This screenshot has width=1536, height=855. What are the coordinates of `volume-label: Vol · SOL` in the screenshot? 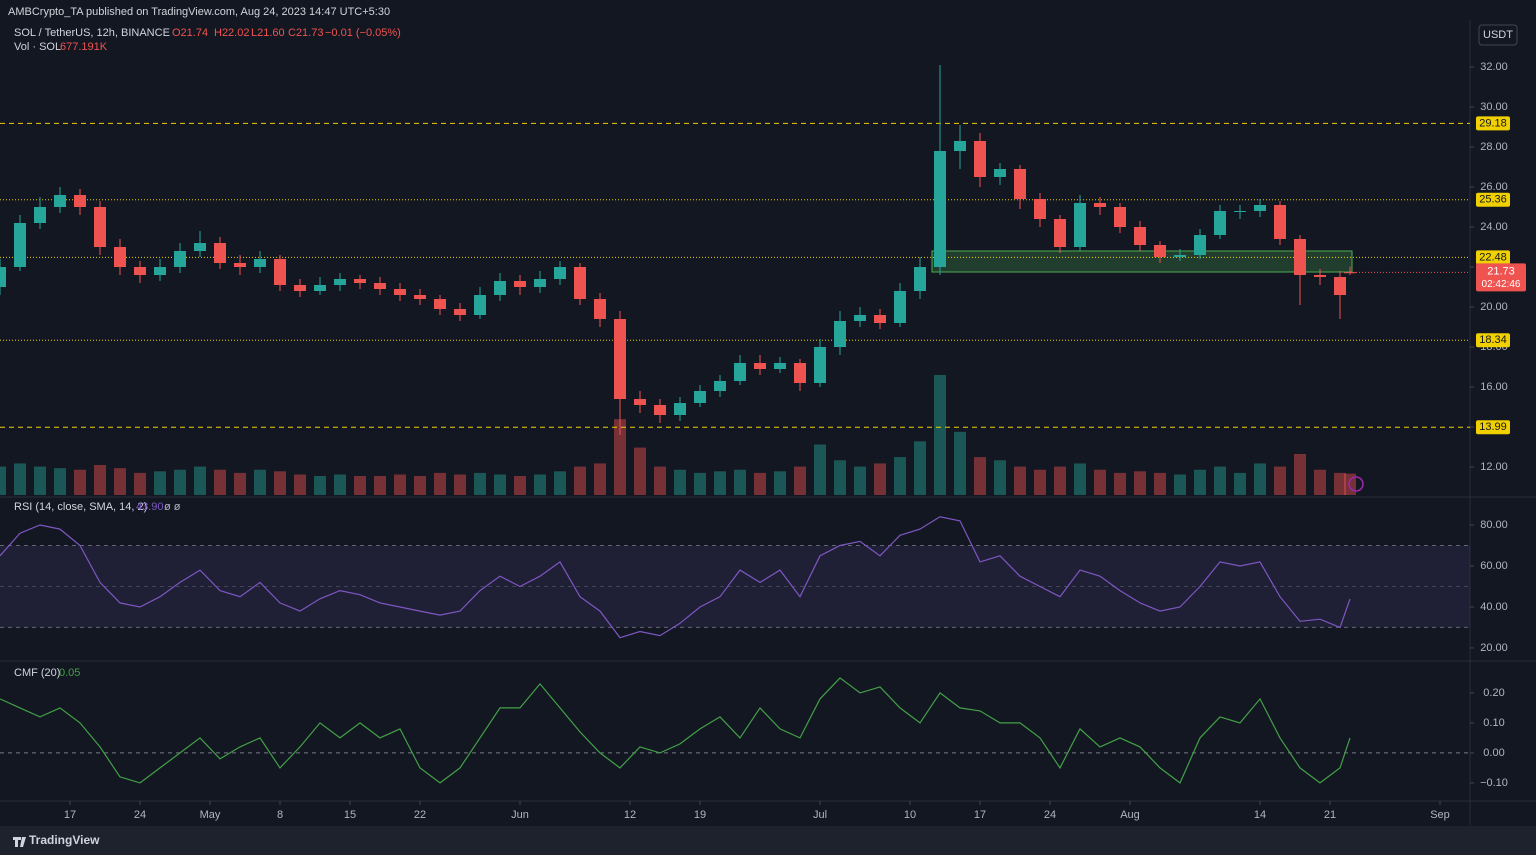 It's located at (37, 47).